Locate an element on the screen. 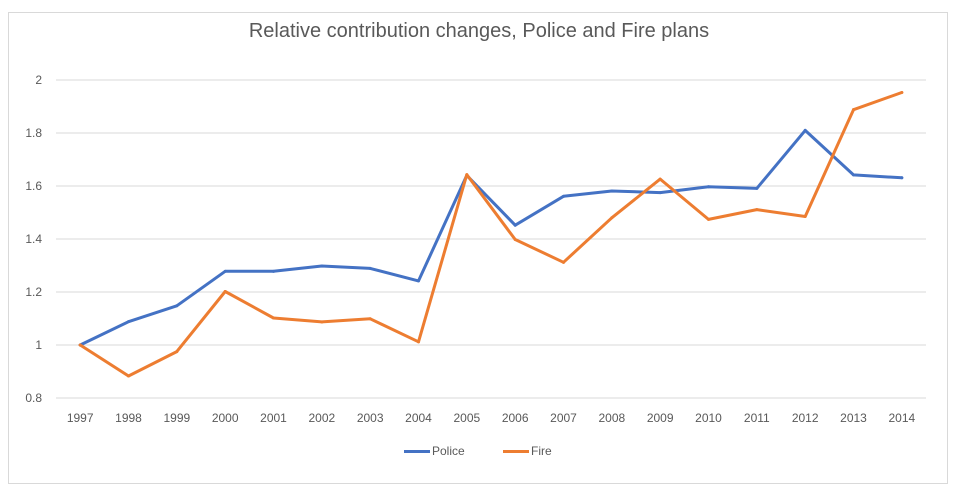 The image size is (958, 497). x-tick-label: 2009 is located at coordinates (660, 418).